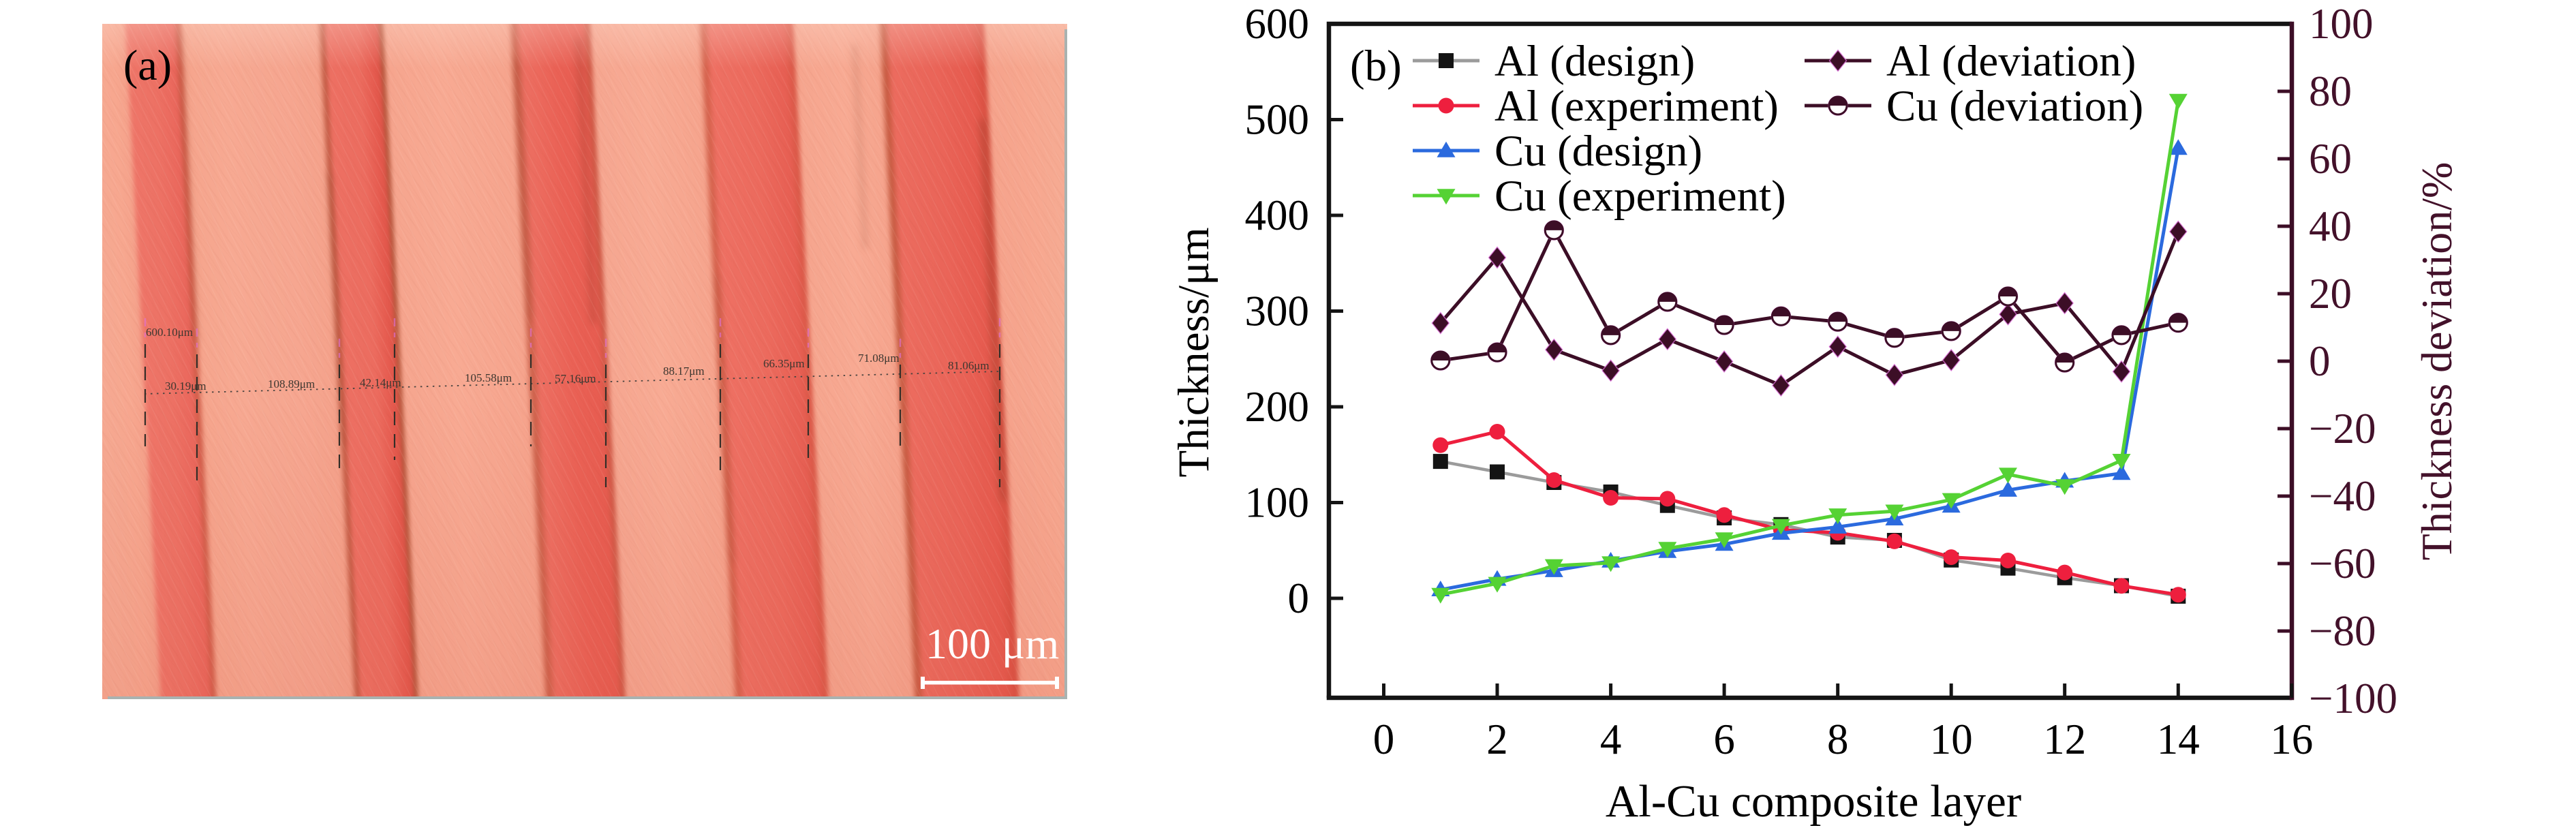 The height and width of the screenshot is (830, 2576). What do you see at coordinates (1277, 120) in the screenshot?
I see `svg-text: 500` at bounding box center [1277, 120].